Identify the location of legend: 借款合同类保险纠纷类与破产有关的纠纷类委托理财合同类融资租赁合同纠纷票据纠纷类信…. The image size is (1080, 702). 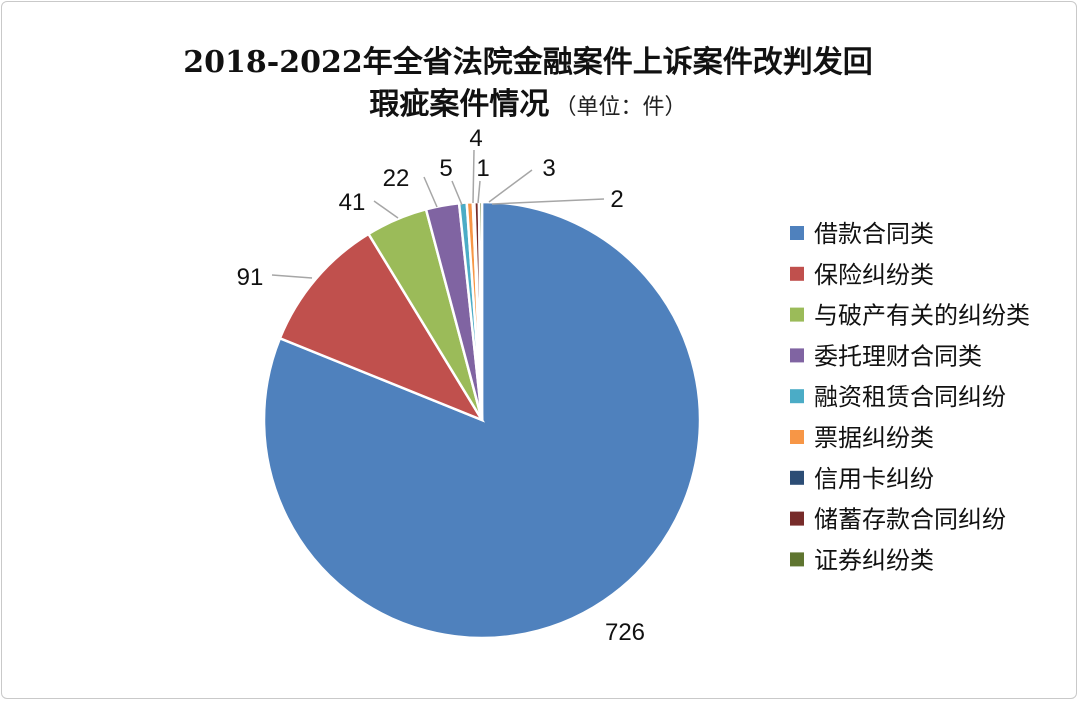
(910, 397).